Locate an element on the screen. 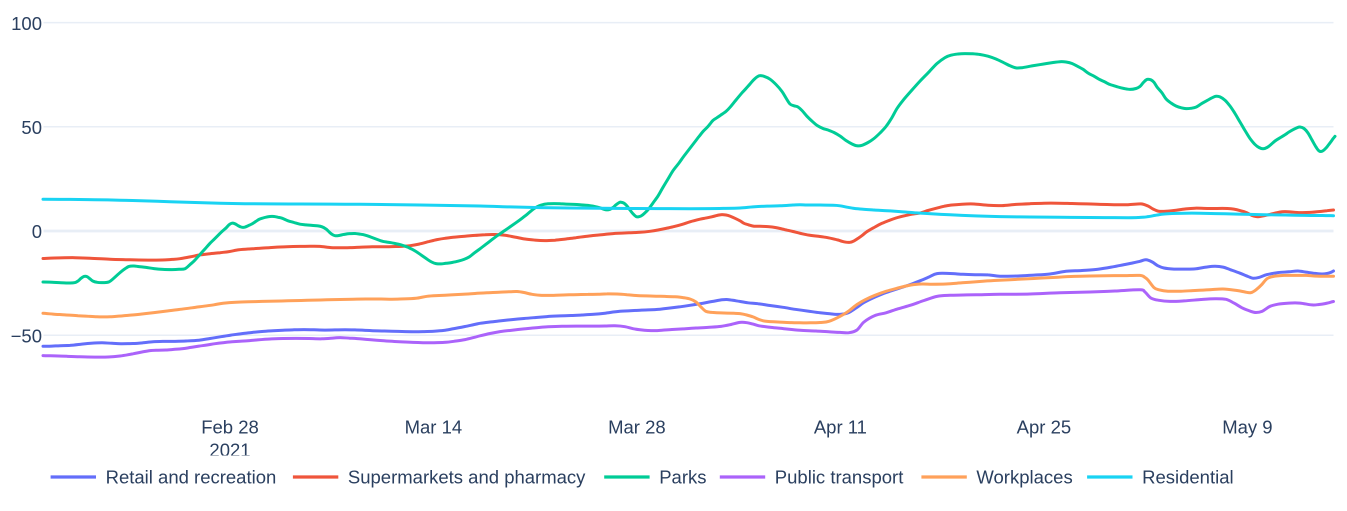 The image size is (1347, 511). svg-text: 50 is located at coordinates (31, 127).